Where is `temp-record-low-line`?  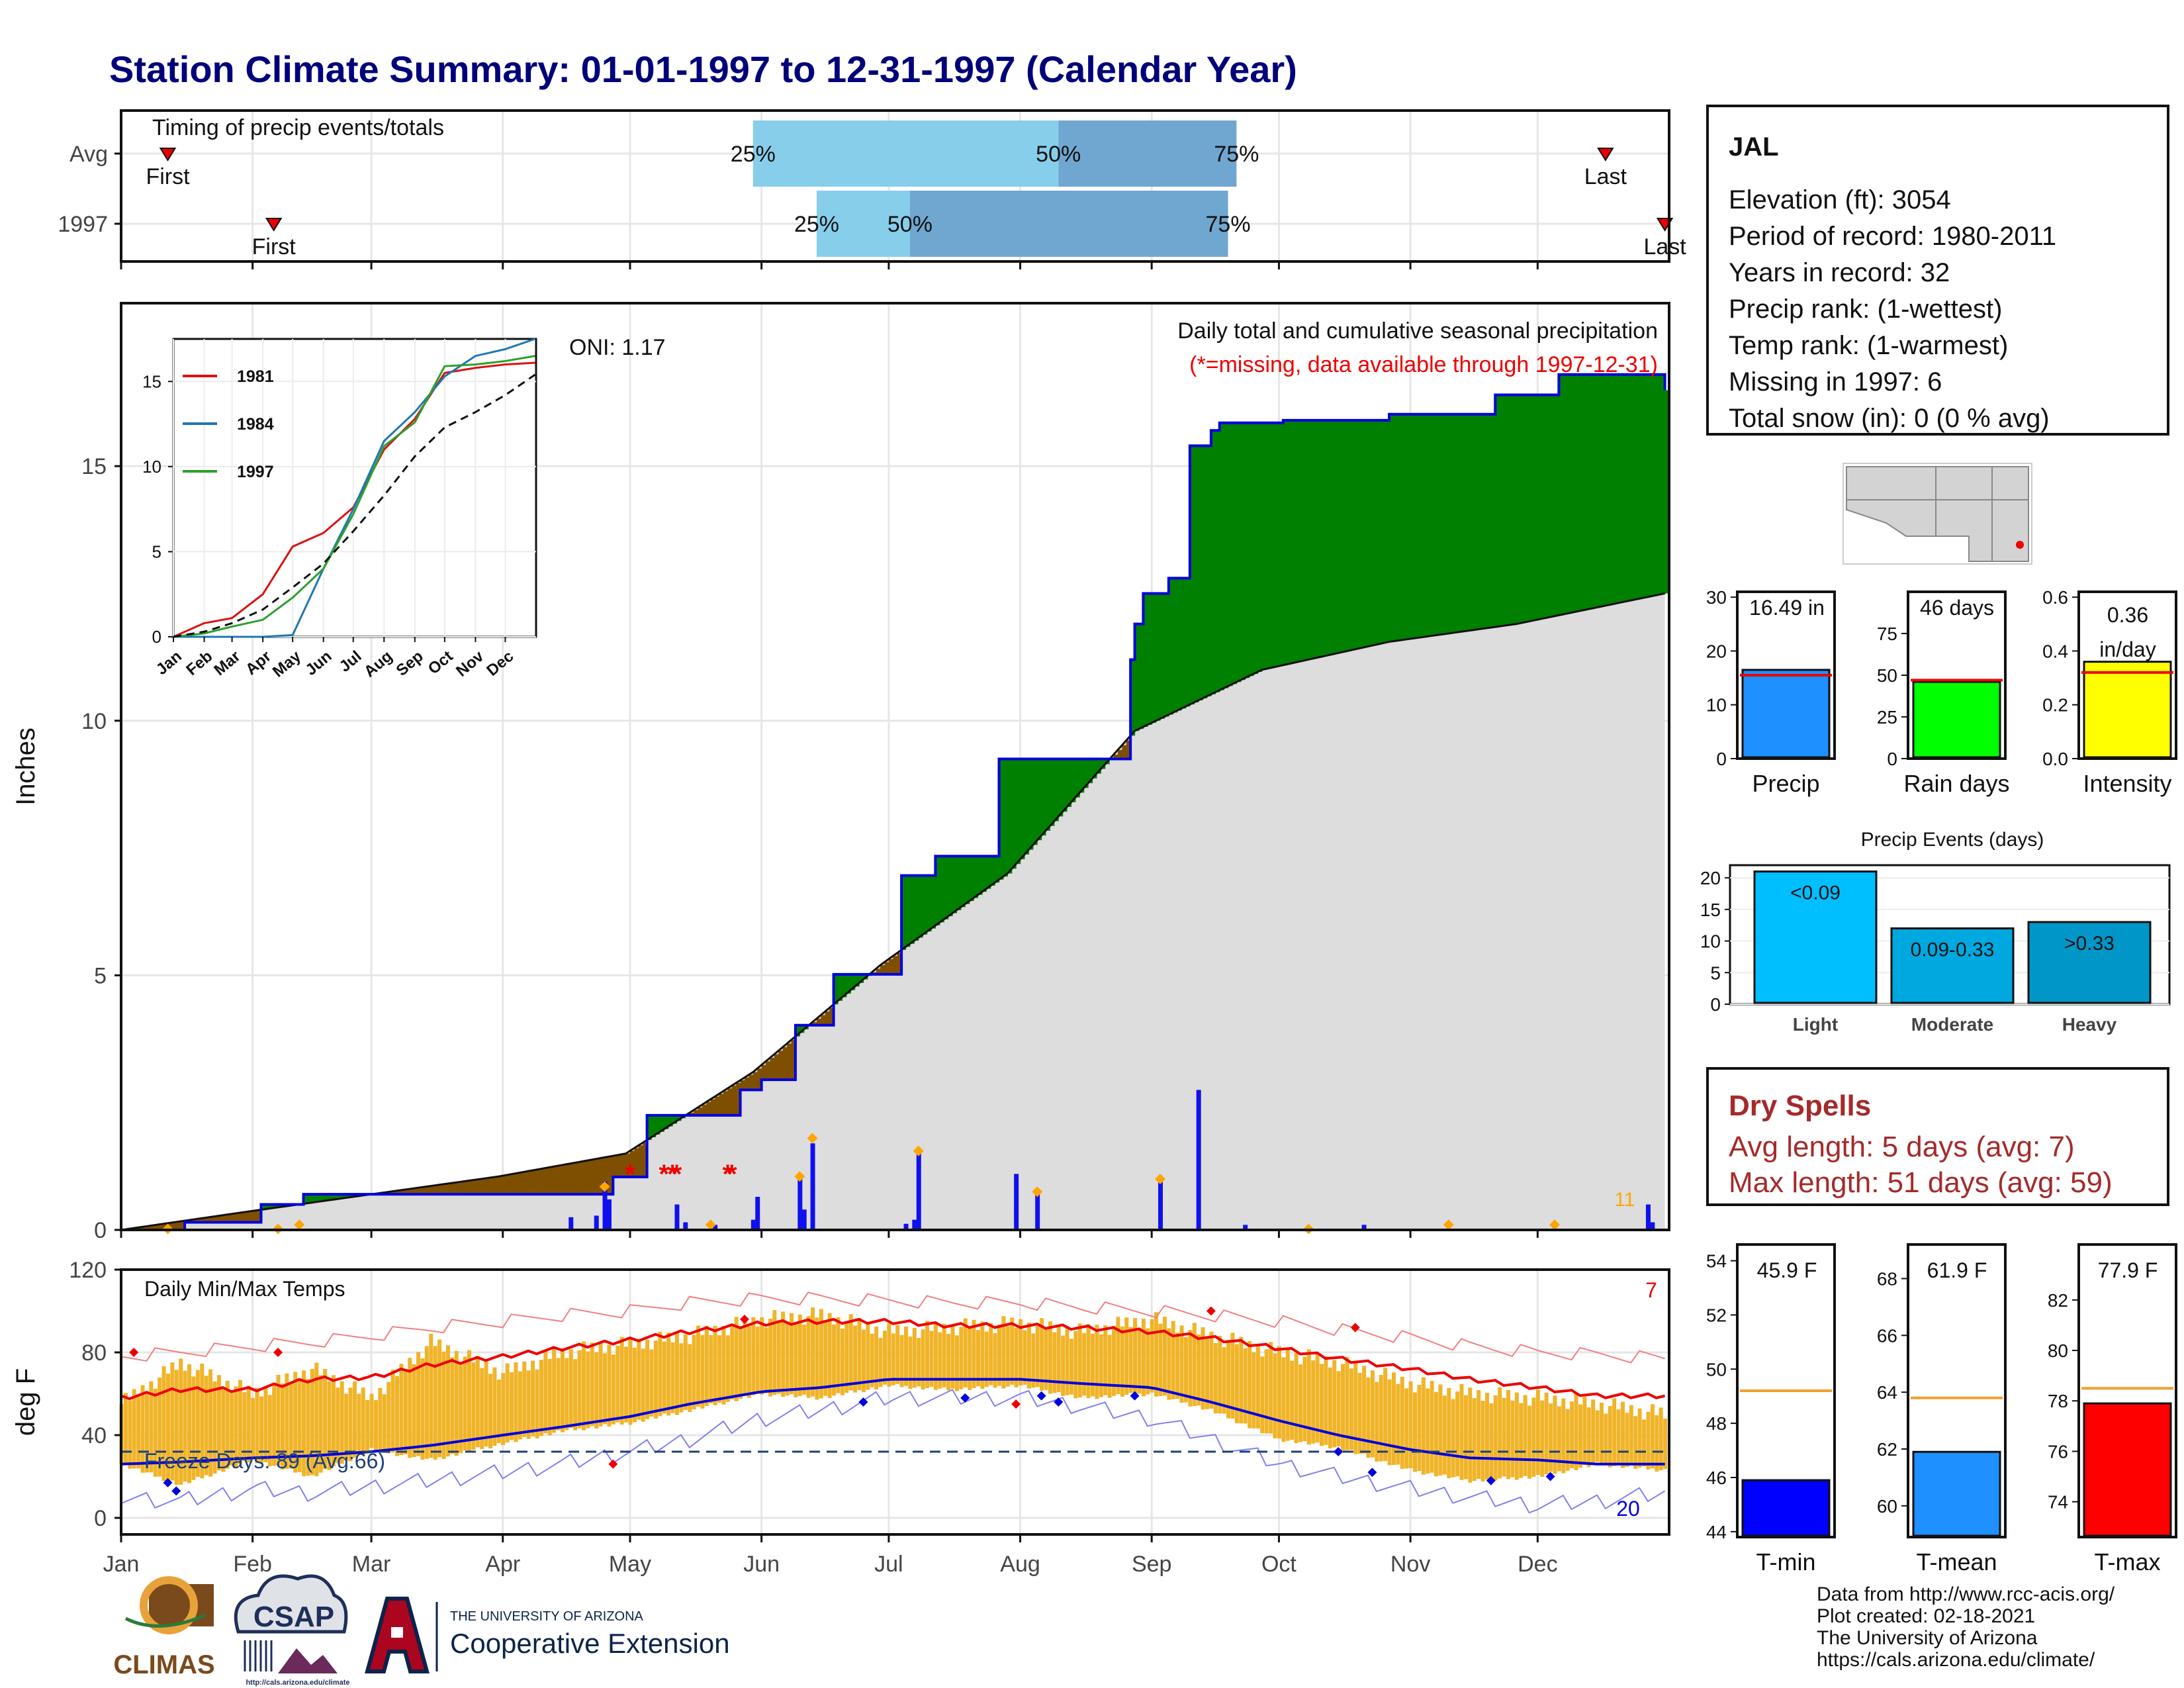 temp-record-low-line is located at coordinates (893, 1451).